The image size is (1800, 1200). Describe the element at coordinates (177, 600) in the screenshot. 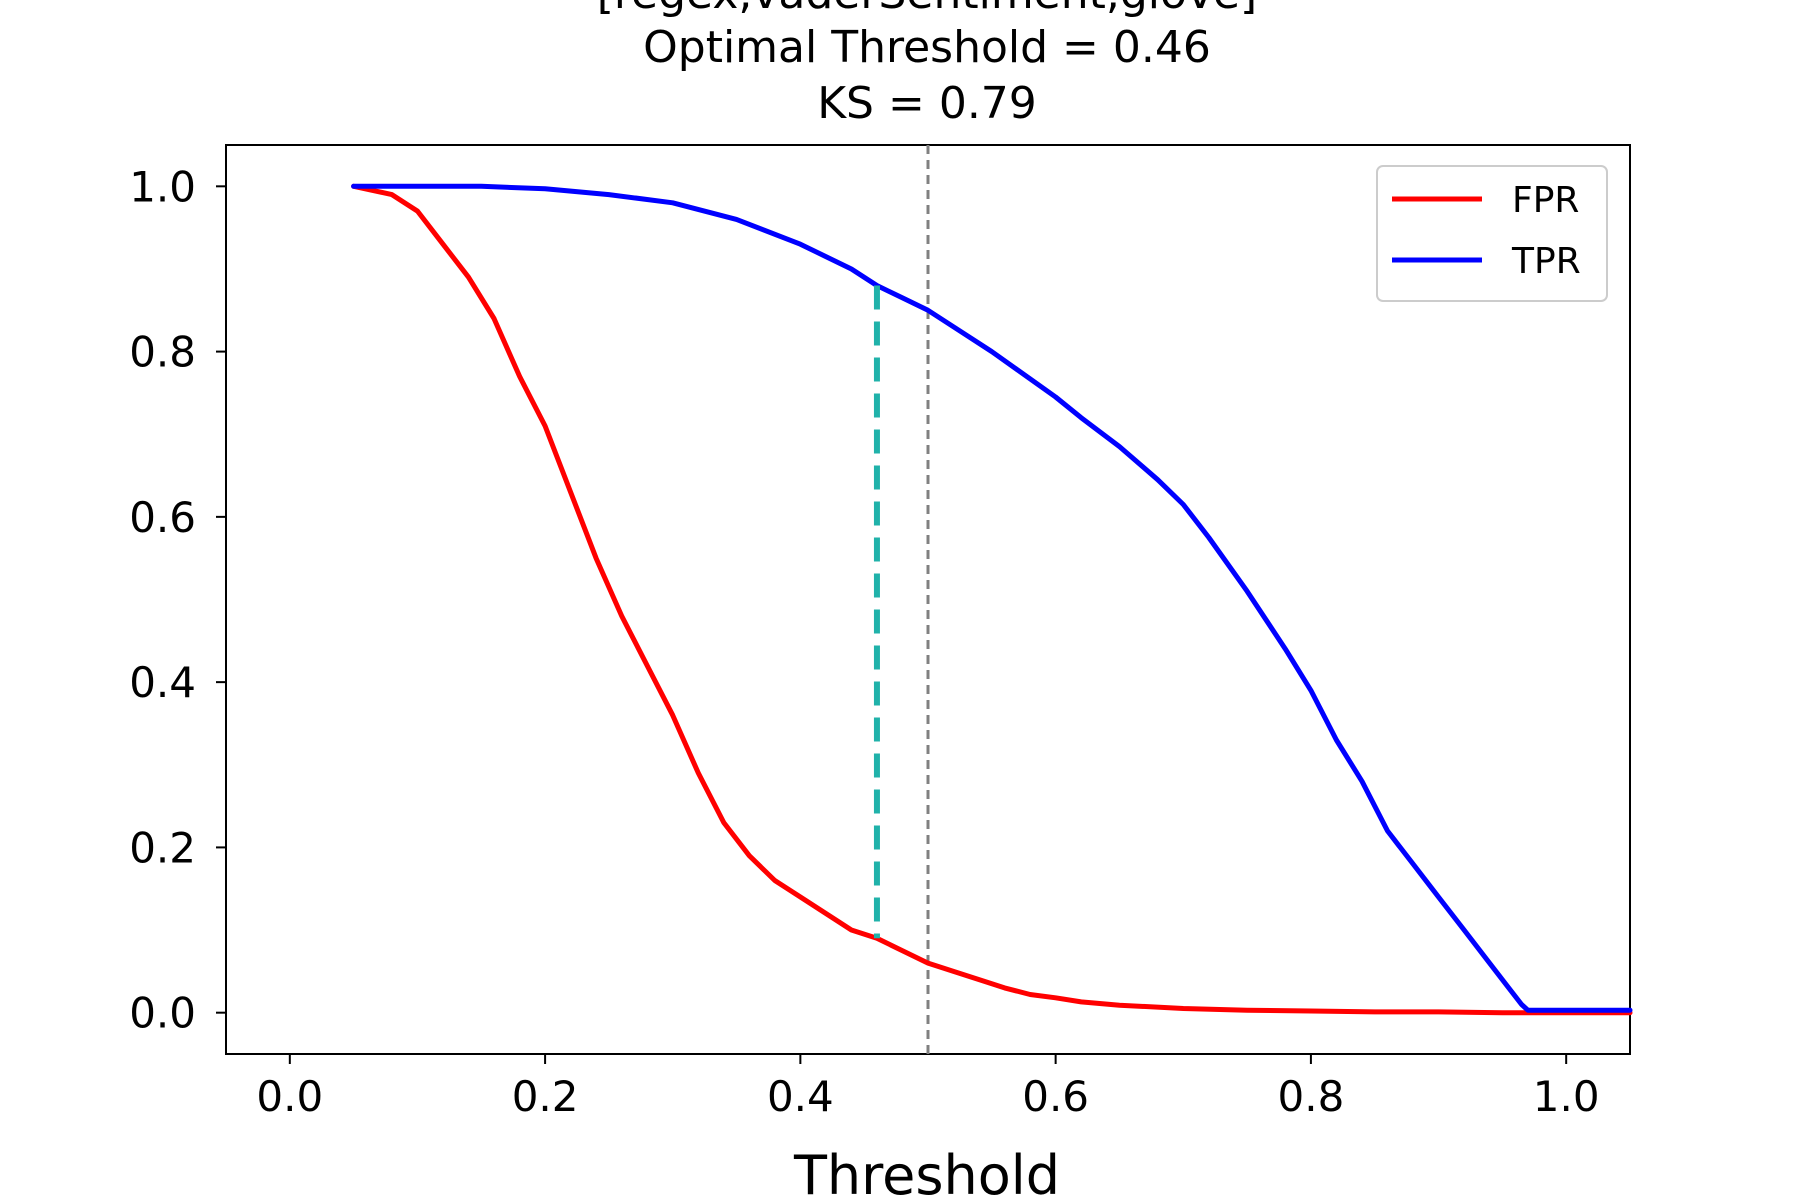

I see `y-axis-ticks: 0.0 0.2 0.4 0.6 0.8 1.0` at that location.